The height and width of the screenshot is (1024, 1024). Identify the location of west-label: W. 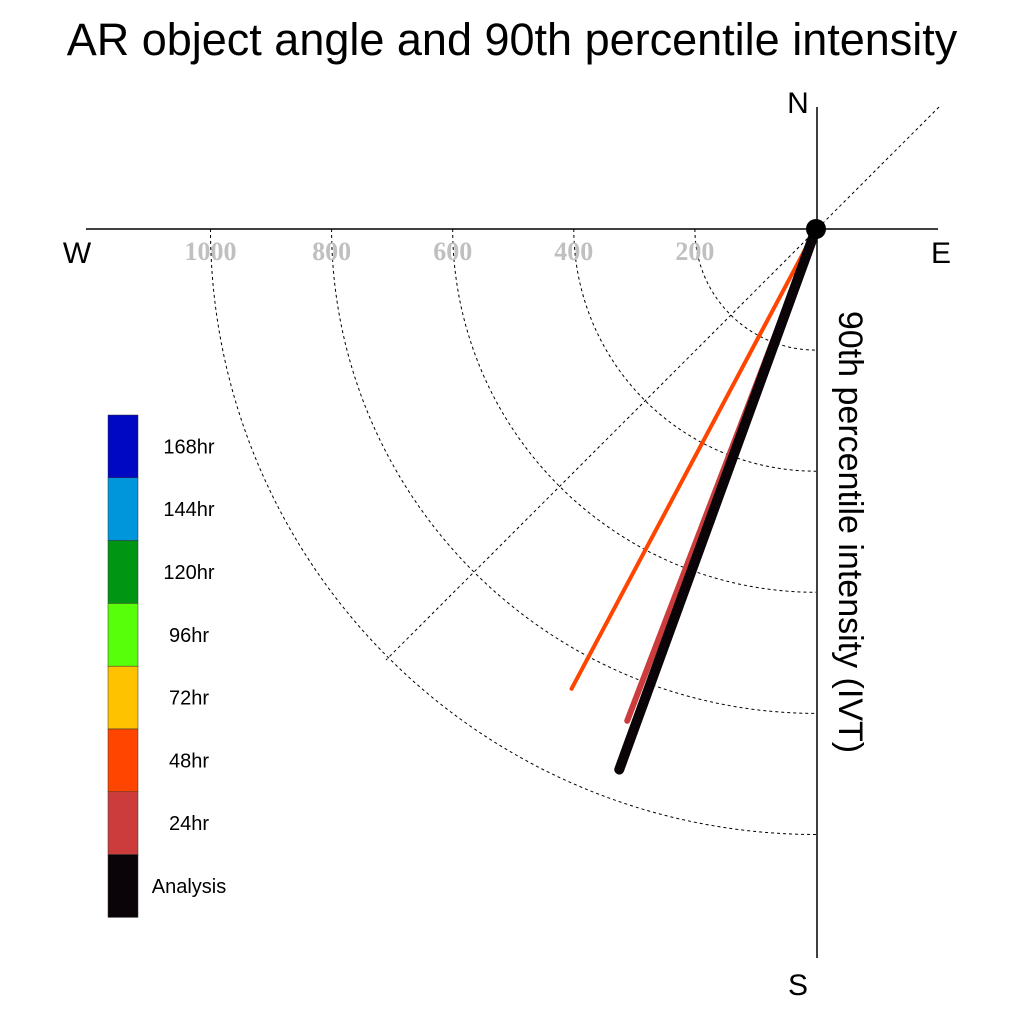
(77, 253).